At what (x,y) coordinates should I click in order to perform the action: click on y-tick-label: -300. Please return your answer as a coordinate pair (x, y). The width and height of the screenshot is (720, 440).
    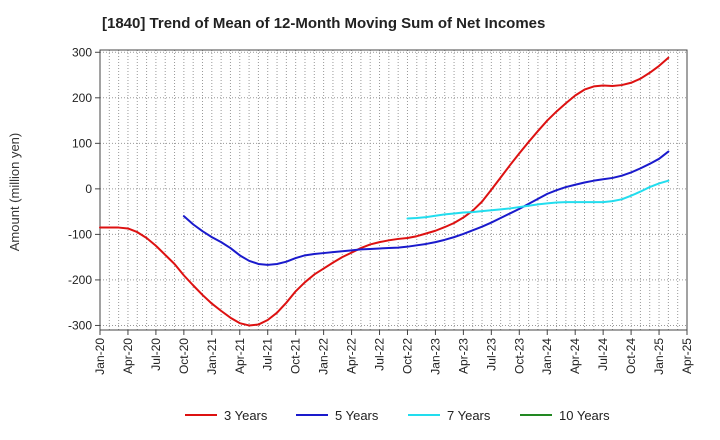
    Looking at the image, I should click on (80, 325).